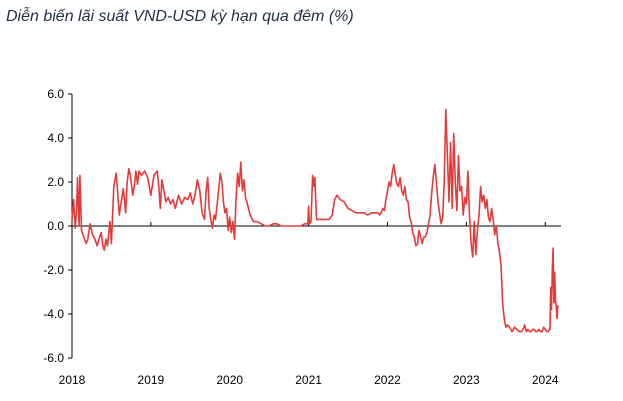  Describe the element at coordinates (466, 380) in the screenshot. I see `x-tick-label: 2023` at that location.